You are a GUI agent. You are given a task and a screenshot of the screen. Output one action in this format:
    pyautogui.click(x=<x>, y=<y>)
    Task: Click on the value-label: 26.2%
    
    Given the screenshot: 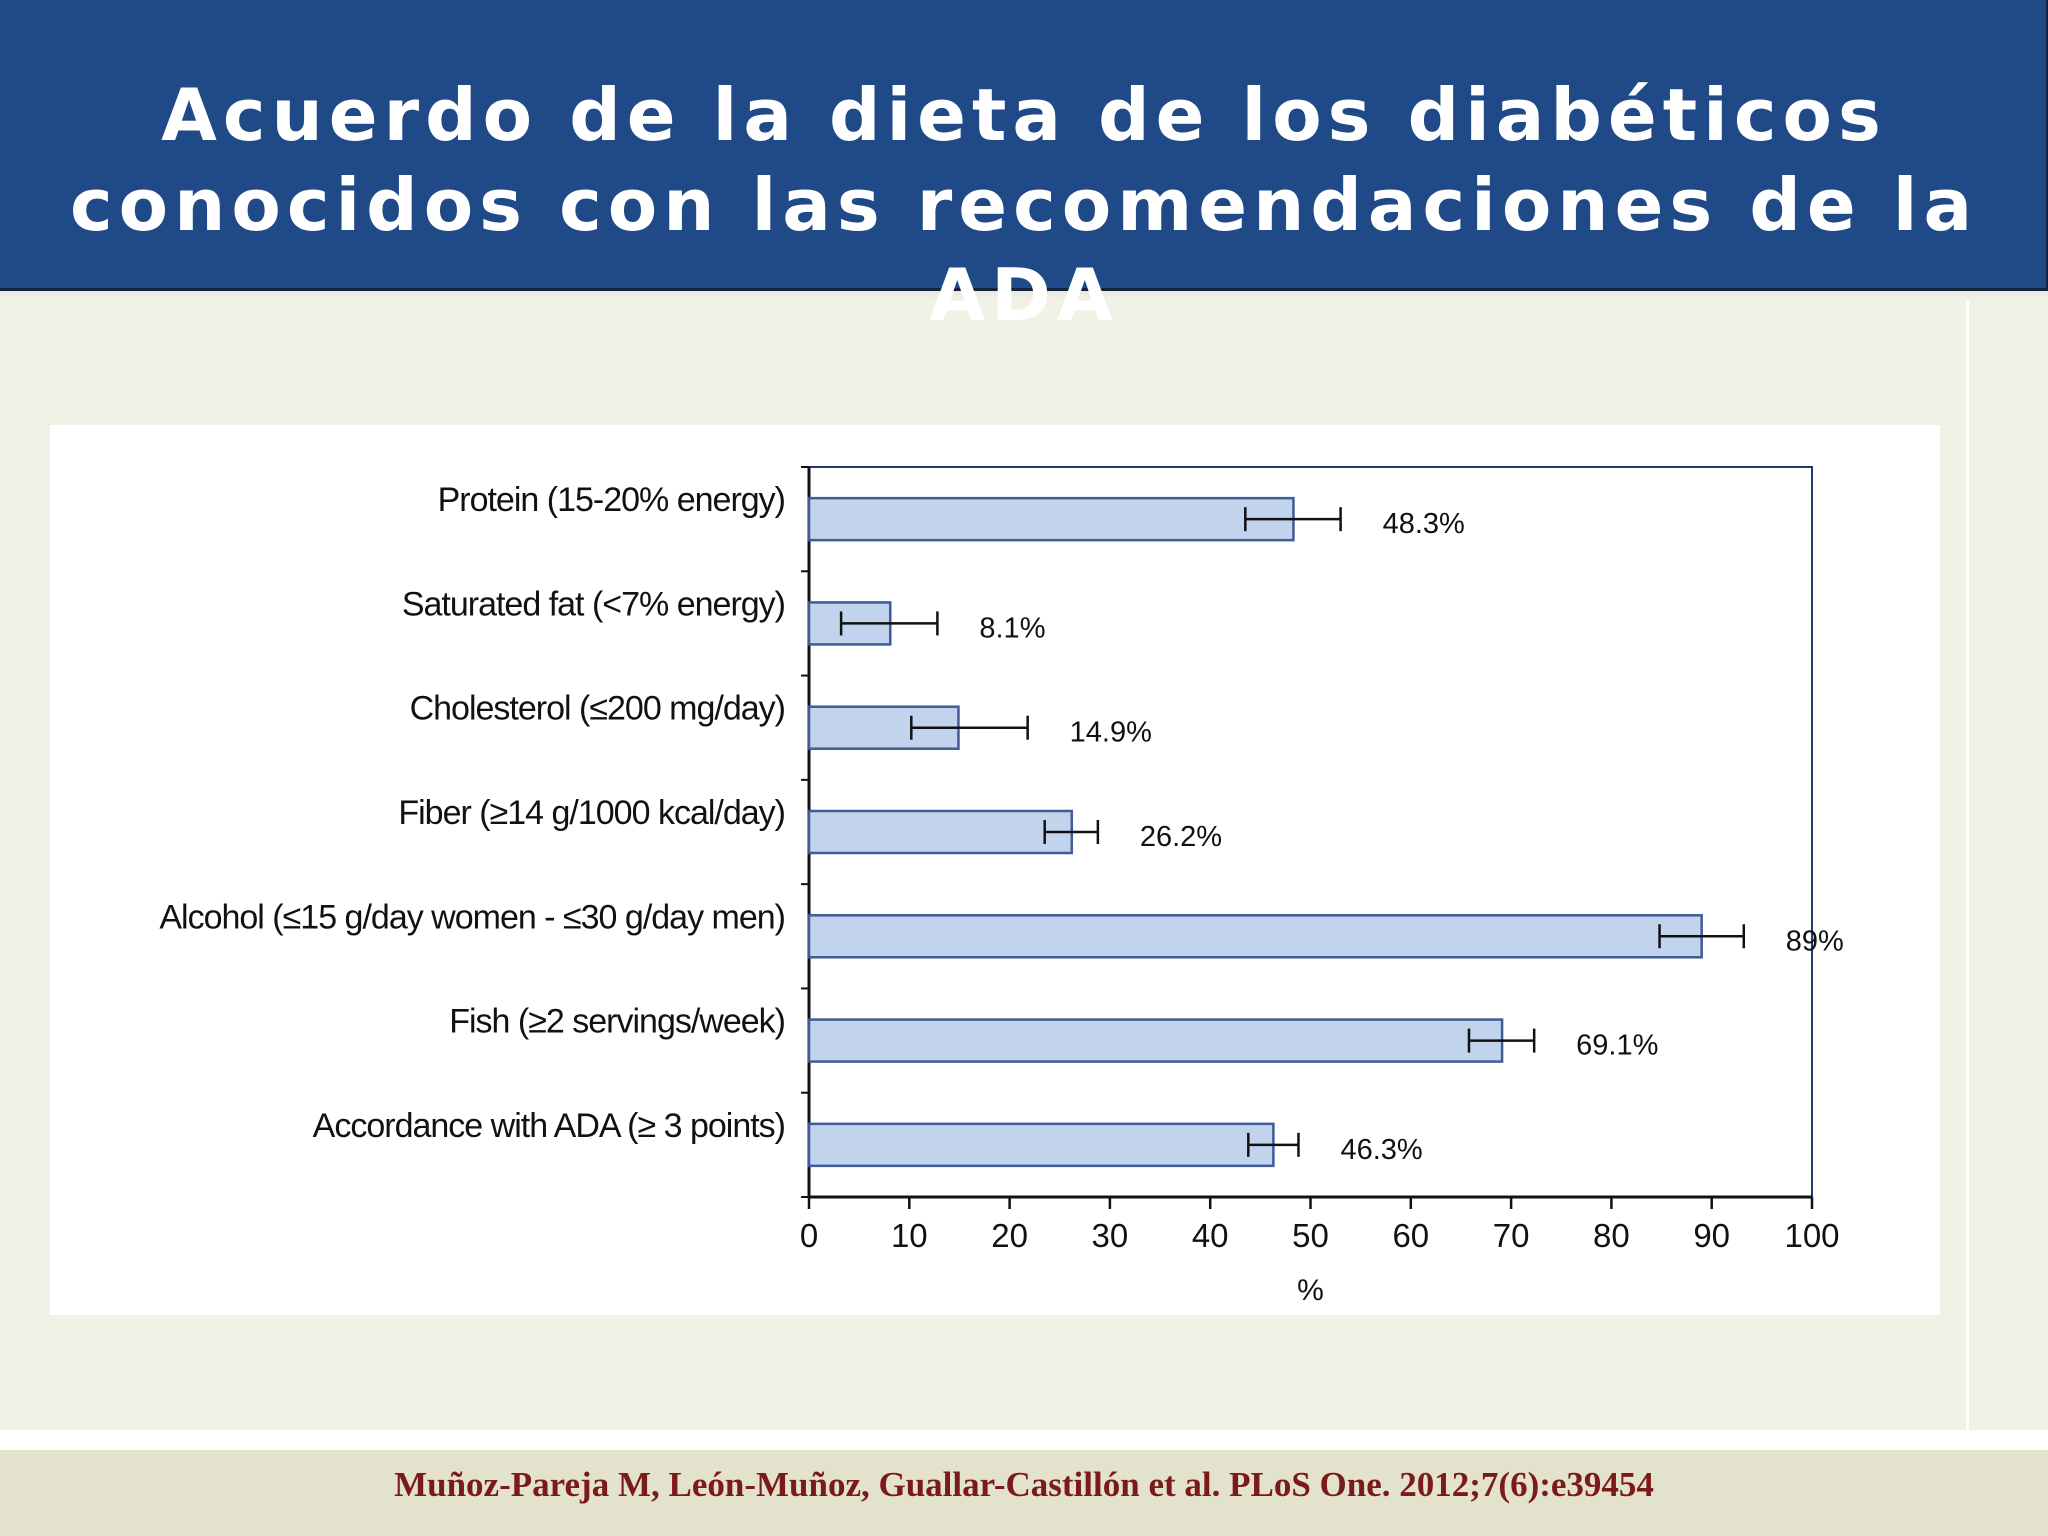 What is the action you would take?
    pyautogui.click(x=1181, y=837)
    